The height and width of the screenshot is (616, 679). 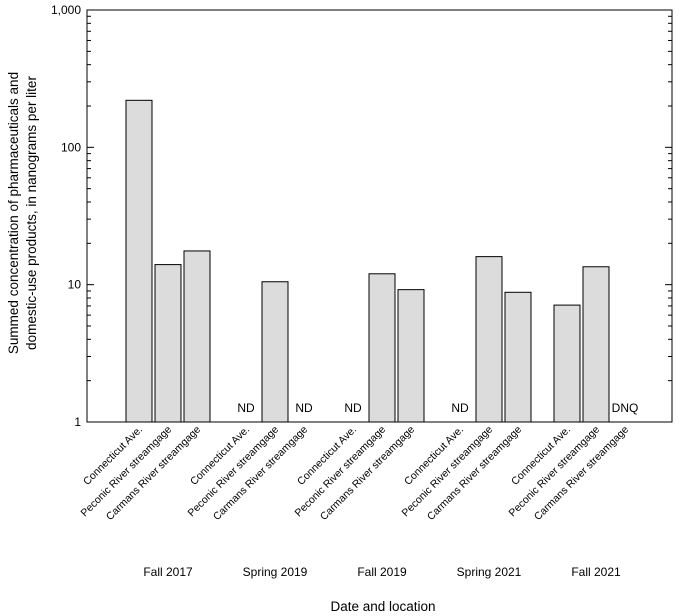 What do you see at coordinates (168, 572) in the screenshot?
I see `group-label: Fall 2017` at bounding box center [168, 572].